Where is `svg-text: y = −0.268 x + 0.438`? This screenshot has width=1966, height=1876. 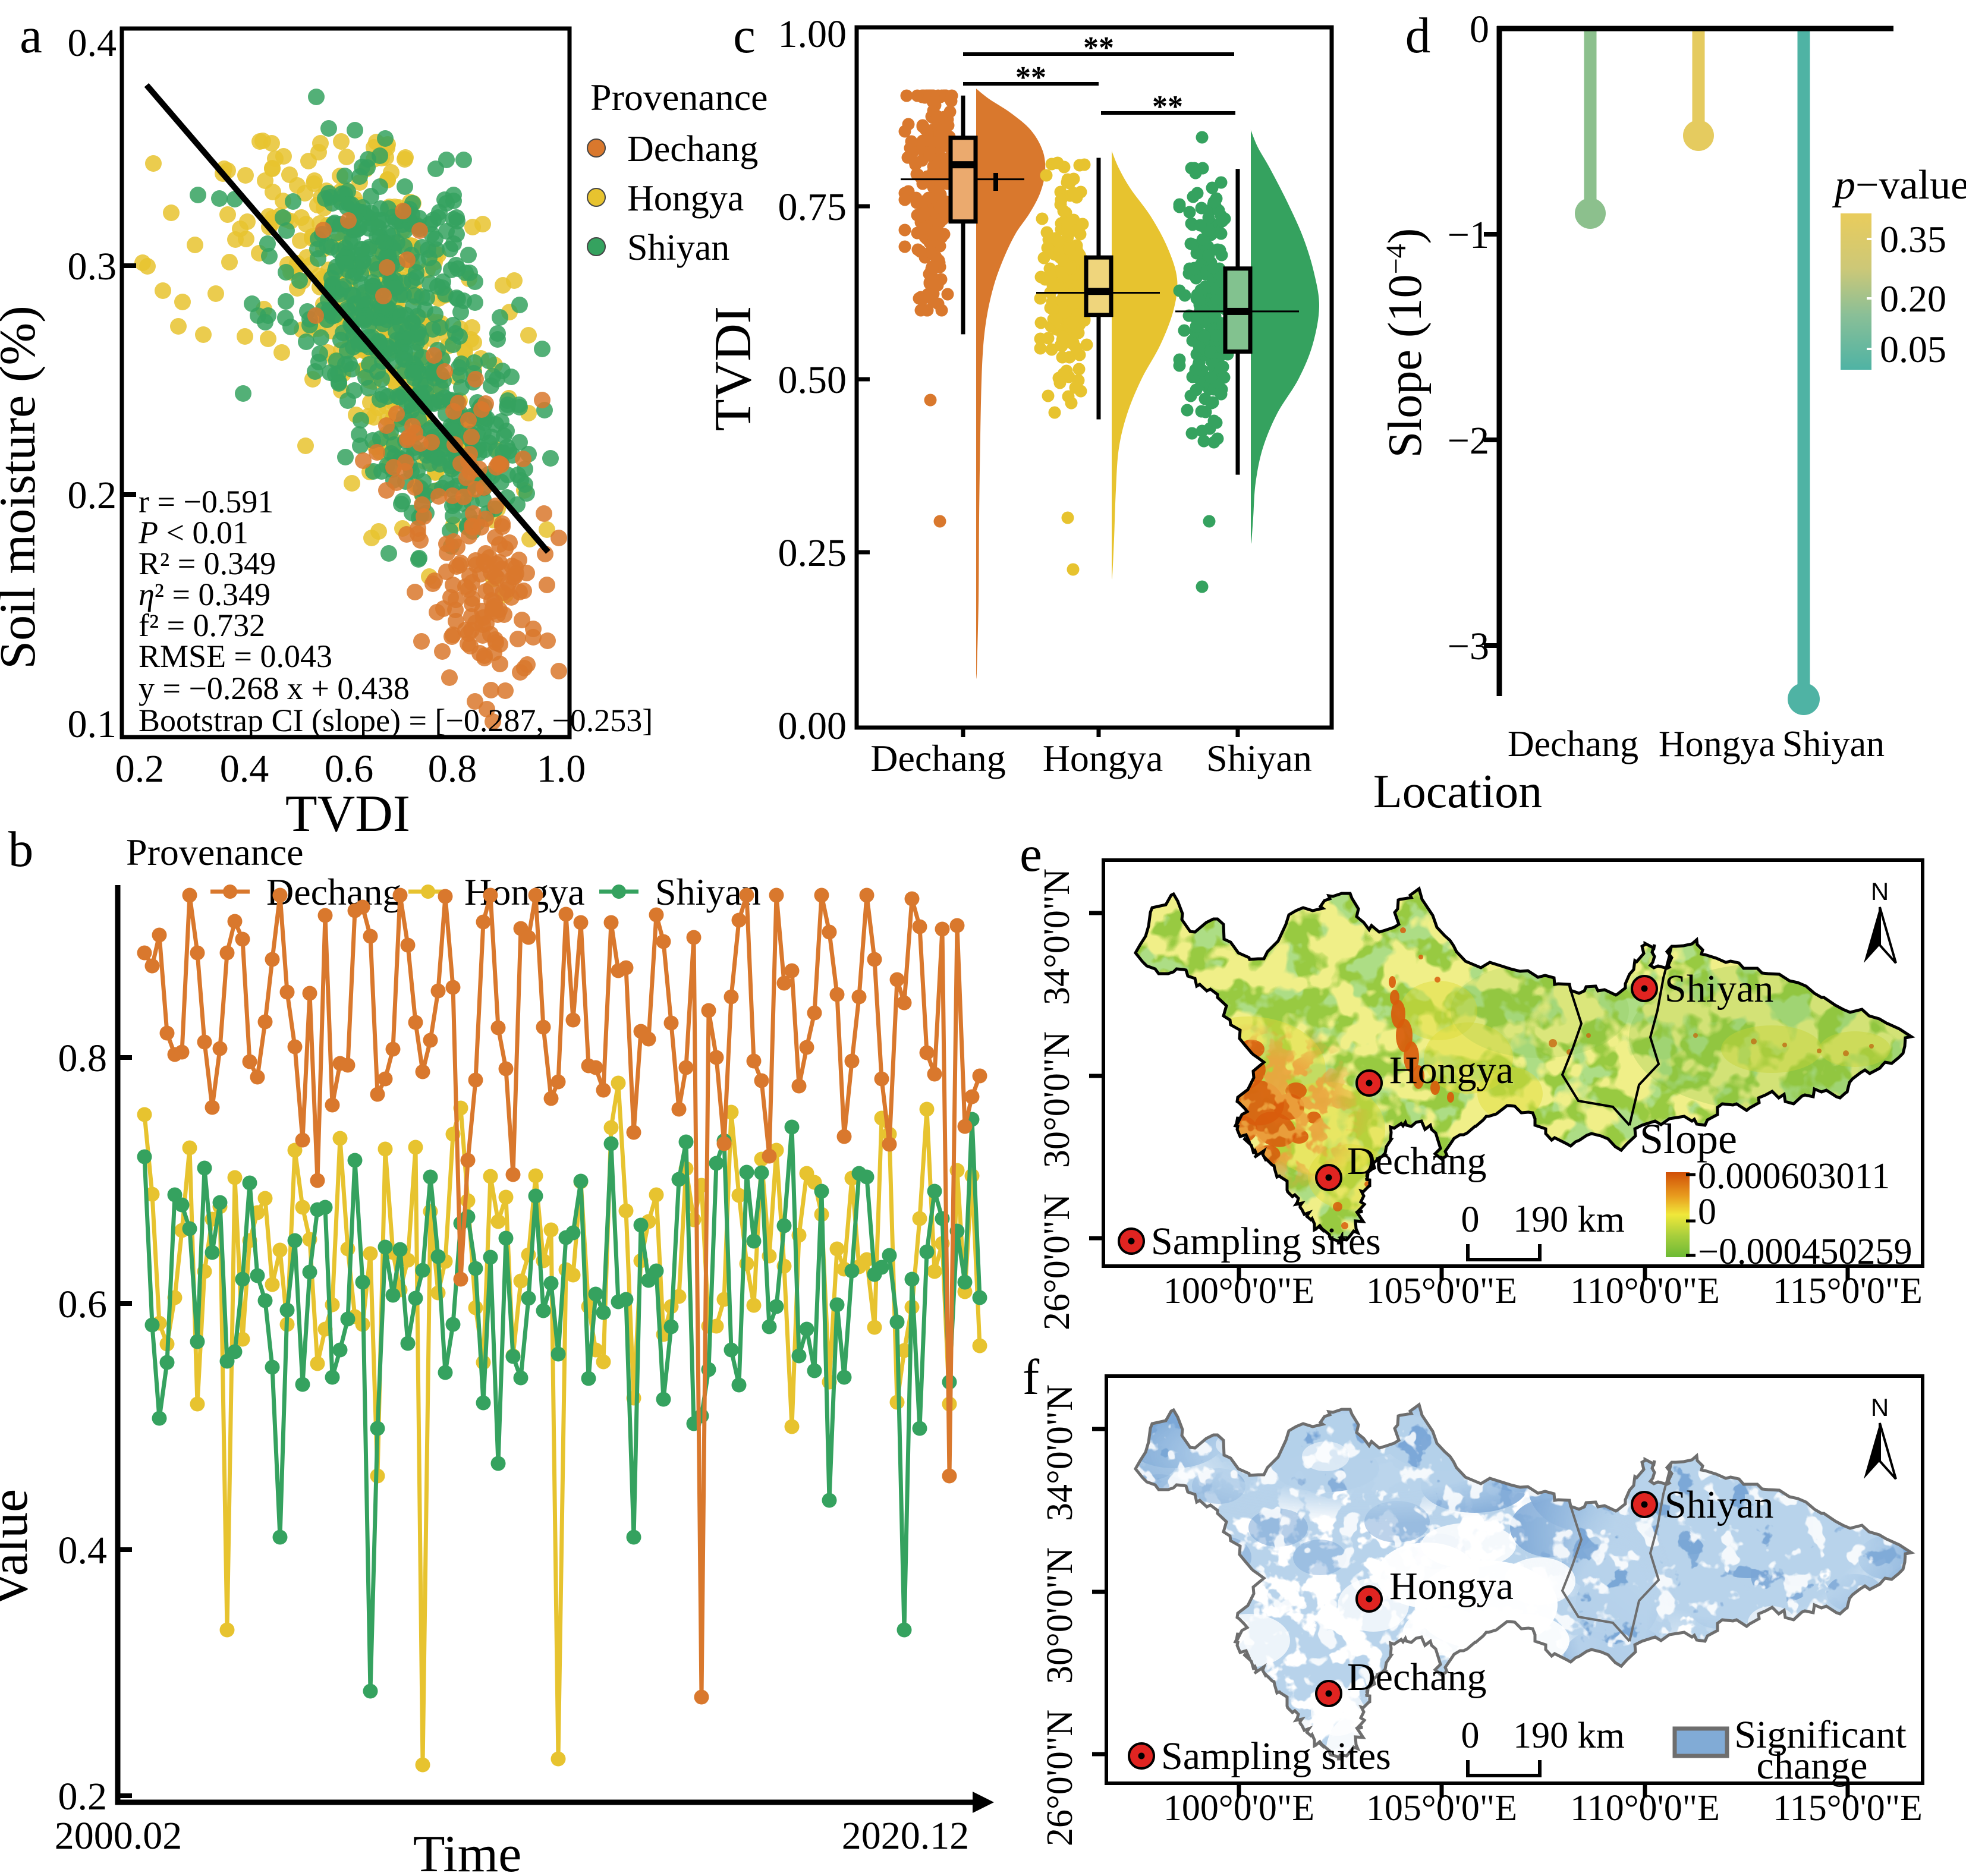 svg-text: y = −0.268 x + 0.438 is located at coordinates (274, 689).